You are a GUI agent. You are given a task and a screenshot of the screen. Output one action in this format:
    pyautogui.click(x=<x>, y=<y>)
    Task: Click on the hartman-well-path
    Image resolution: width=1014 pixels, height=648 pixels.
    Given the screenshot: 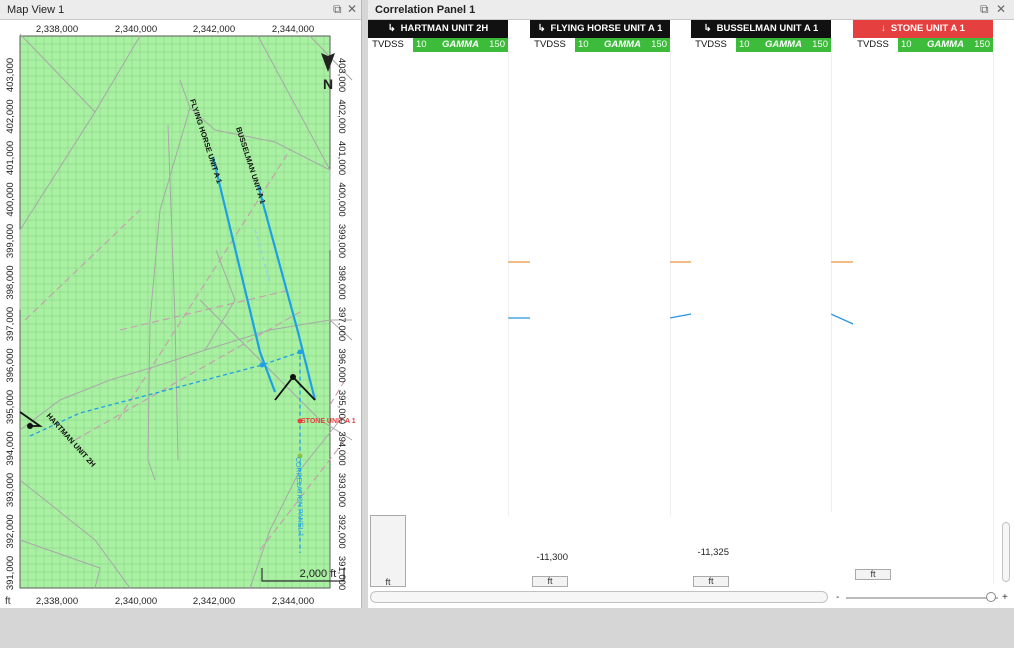 What is the action you would take?
    pyautogui.click(x=31, y=419)
    